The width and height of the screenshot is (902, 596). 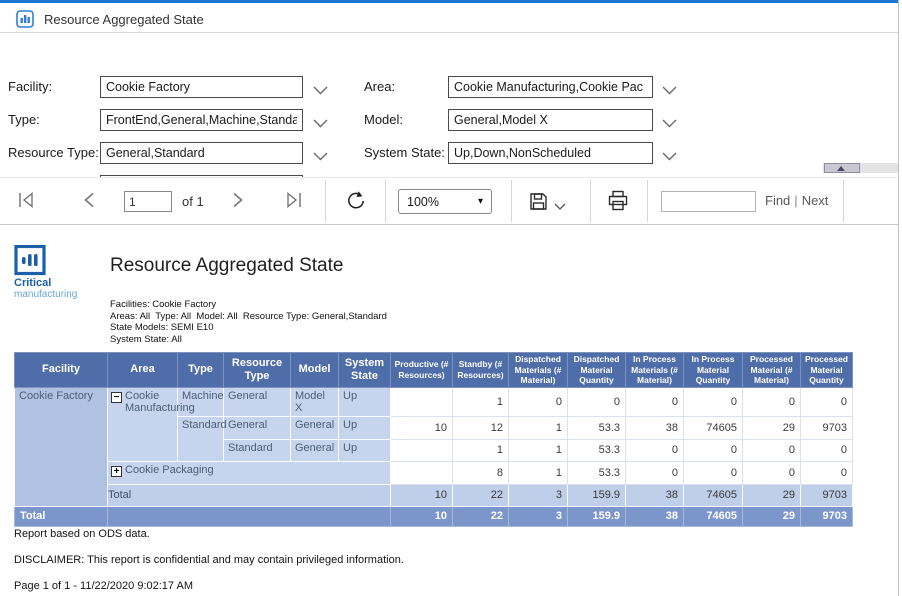 I want to click on param-facilities: Facilities: Cookie Factory, so click(x=163, y=304).